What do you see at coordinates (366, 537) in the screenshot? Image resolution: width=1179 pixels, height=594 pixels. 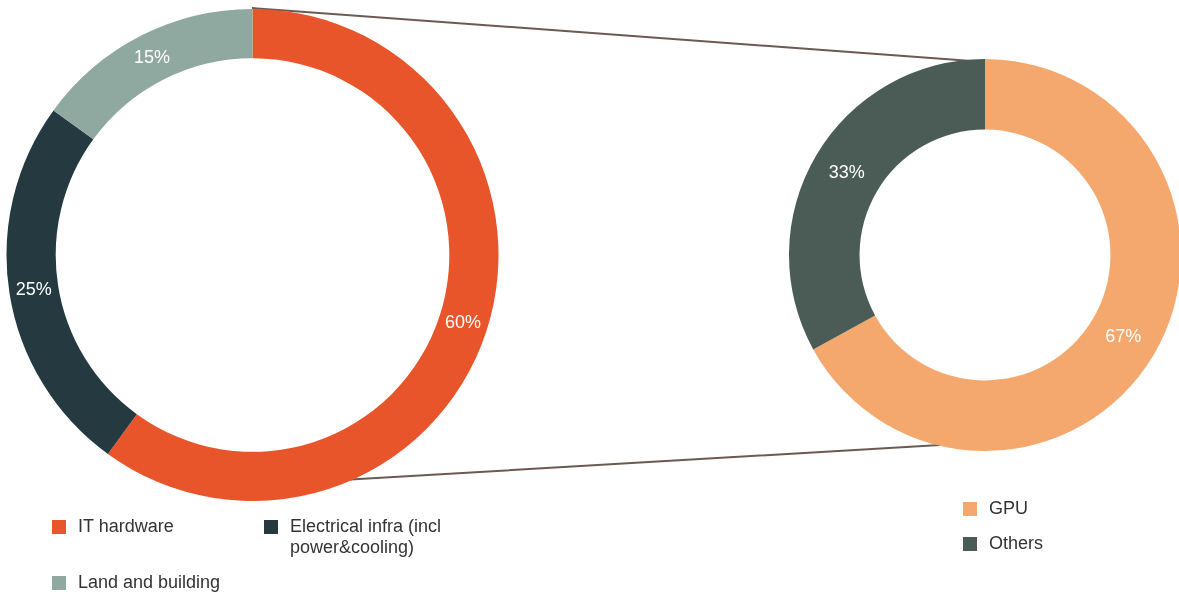 I see `legend-label: Electrical infra (incl power&cooling)` at bounding box center [366, 537].